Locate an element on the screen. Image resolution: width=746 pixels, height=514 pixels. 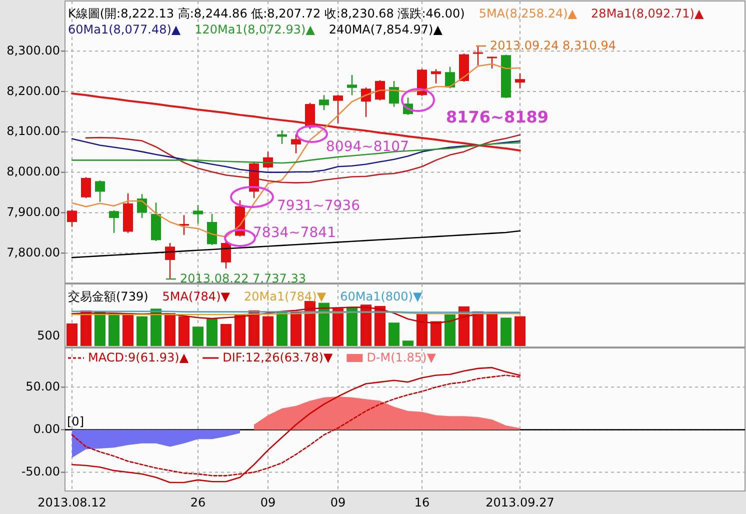
legend-label: DIF:12,26(63.78)▼ is located at coordinates (278, 357).